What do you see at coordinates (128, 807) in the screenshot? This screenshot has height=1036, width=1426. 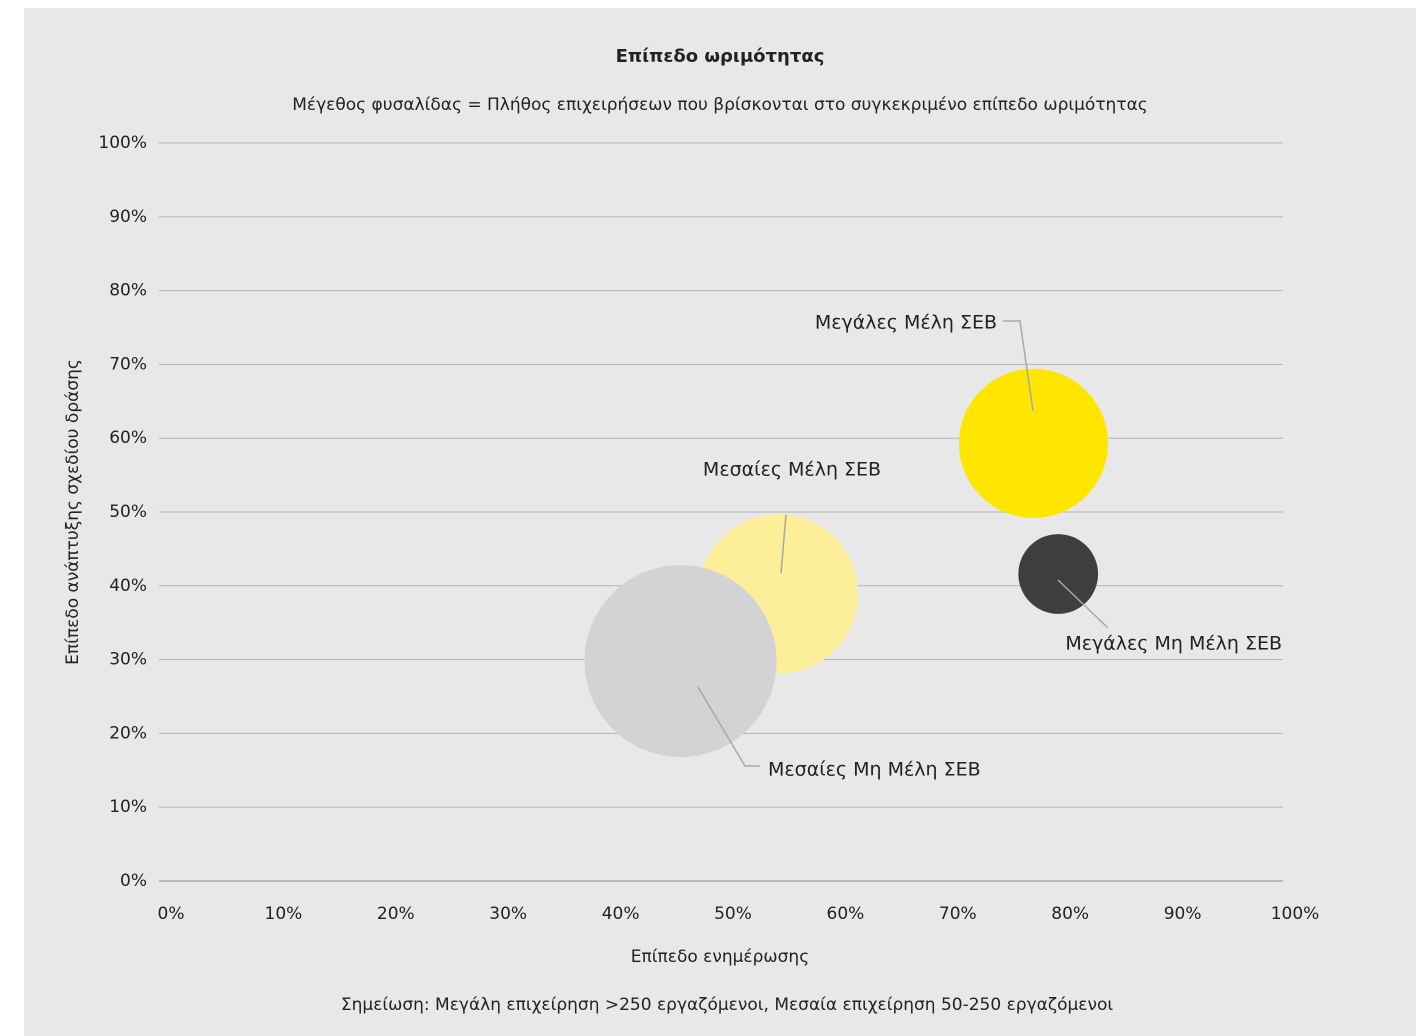 I see `y-tick-label: 10%` at bounding box center [128, 807].